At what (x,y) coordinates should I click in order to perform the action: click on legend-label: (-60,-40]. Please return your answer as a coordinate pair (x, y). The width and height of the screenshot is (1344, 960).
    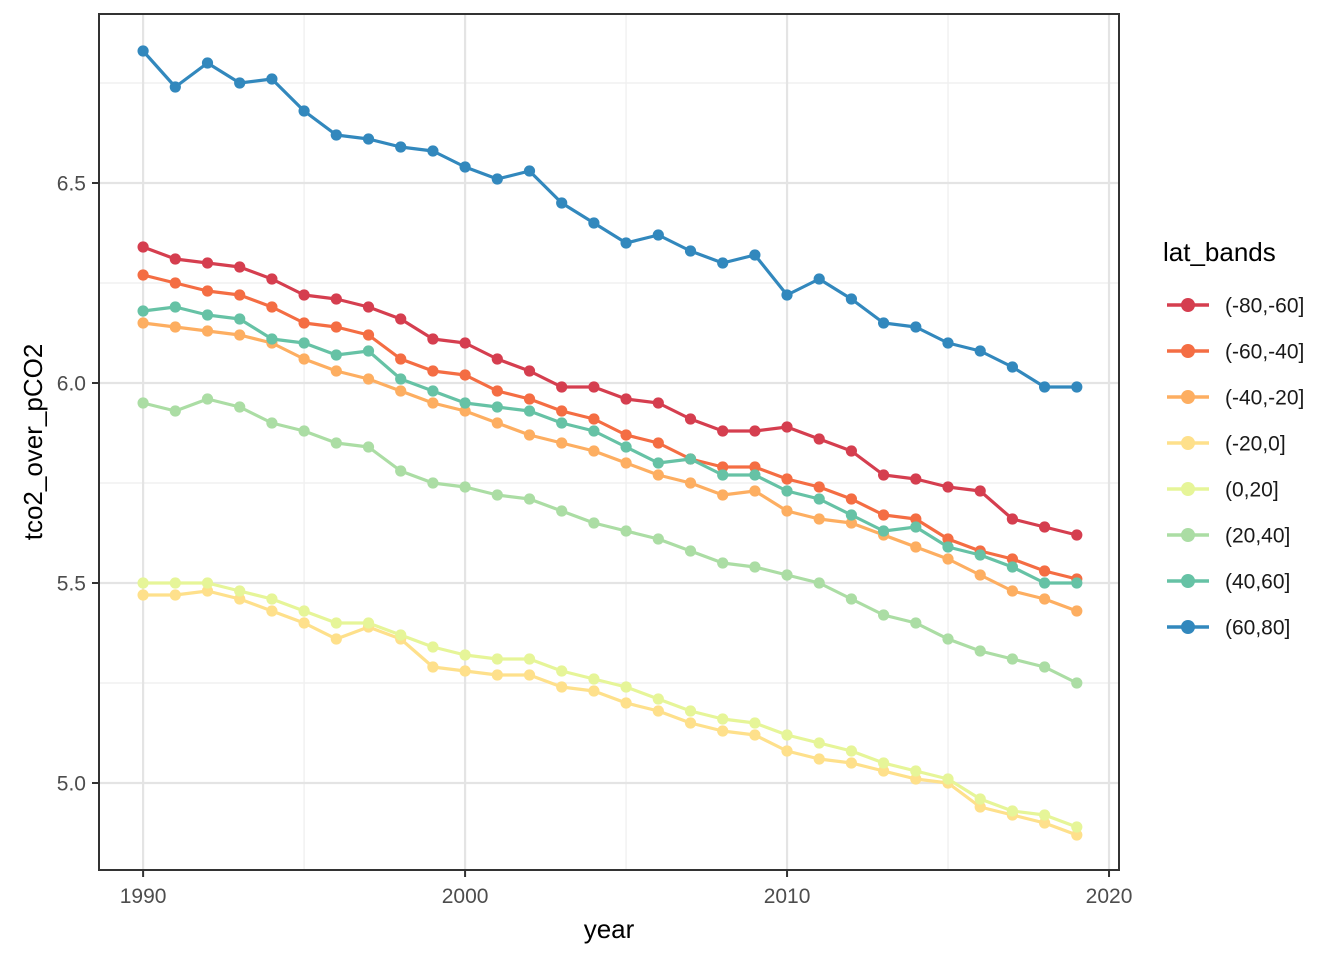
    Looking at the image, I should click on (1264, 352).